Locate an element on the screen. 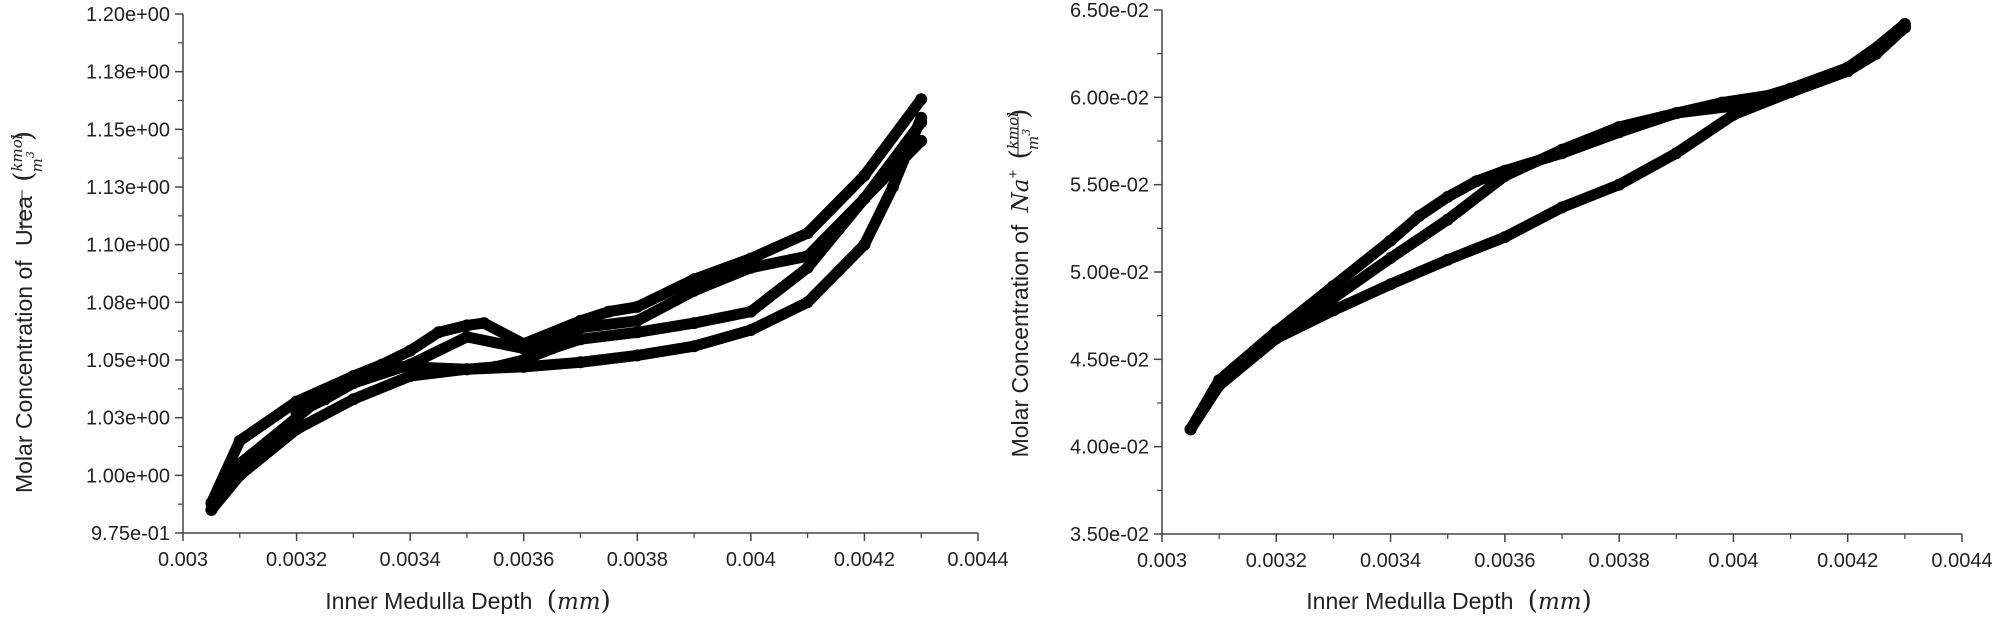 The image size is (2000, 630). chart-left-y-axis-unit-num: kmol is located at coordinates (17, 152).